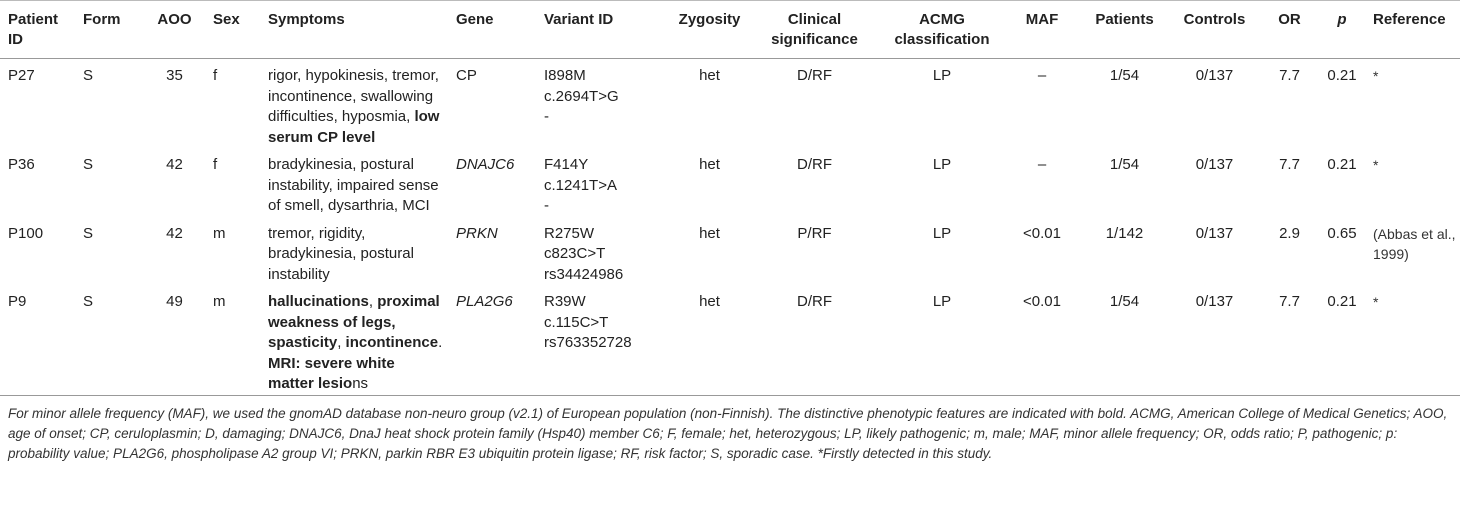 This screenshot has width=1460, height=506. What do you see at coordinates (1040, 29) in the screenshot?
I see `column-header: MAF` at bounding box center [1040, 29].